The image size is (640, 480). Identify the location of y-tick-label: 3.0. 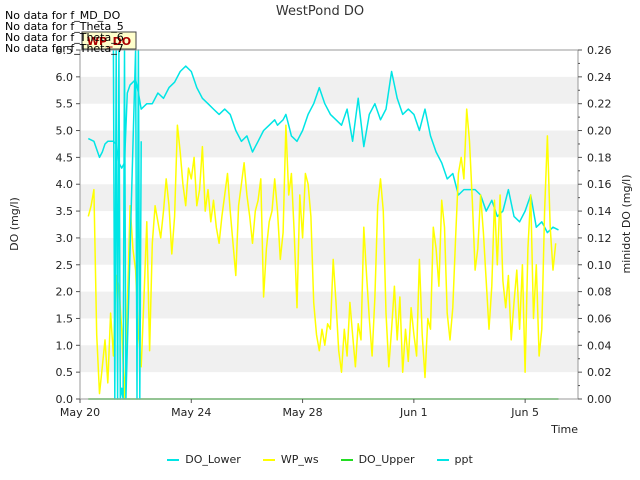
(65, 238).